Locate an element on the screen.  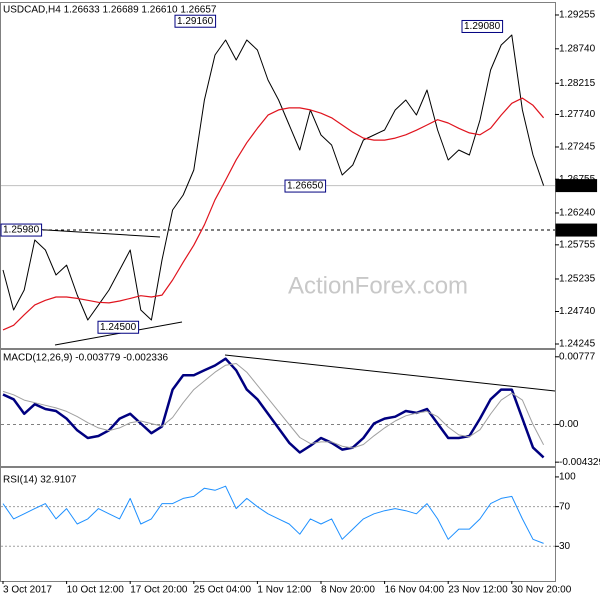
x-tick-label: 30 Nov 20:00 is located at coordinates (542, 590).